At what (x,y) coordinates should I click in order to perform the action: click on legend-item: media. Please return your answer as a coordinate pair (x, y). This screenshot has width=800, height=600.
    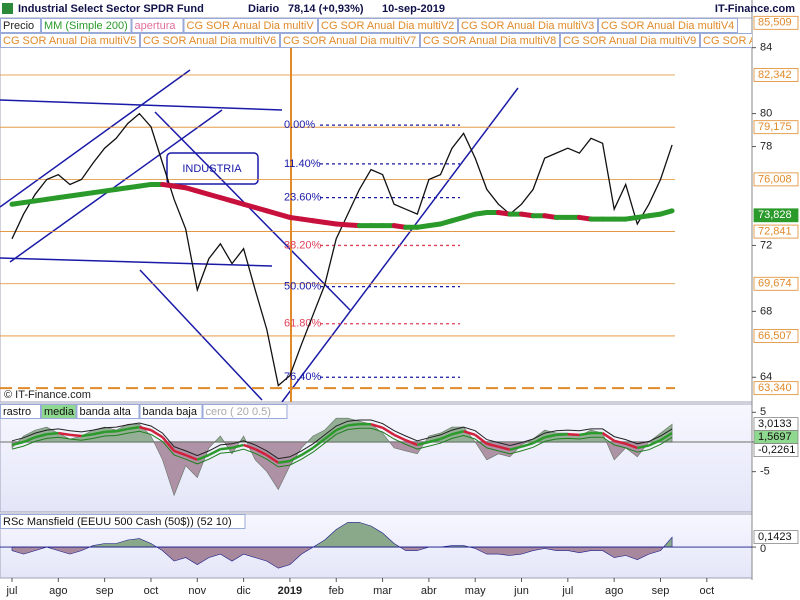
    Looking at the image, I should click on (59, 412).